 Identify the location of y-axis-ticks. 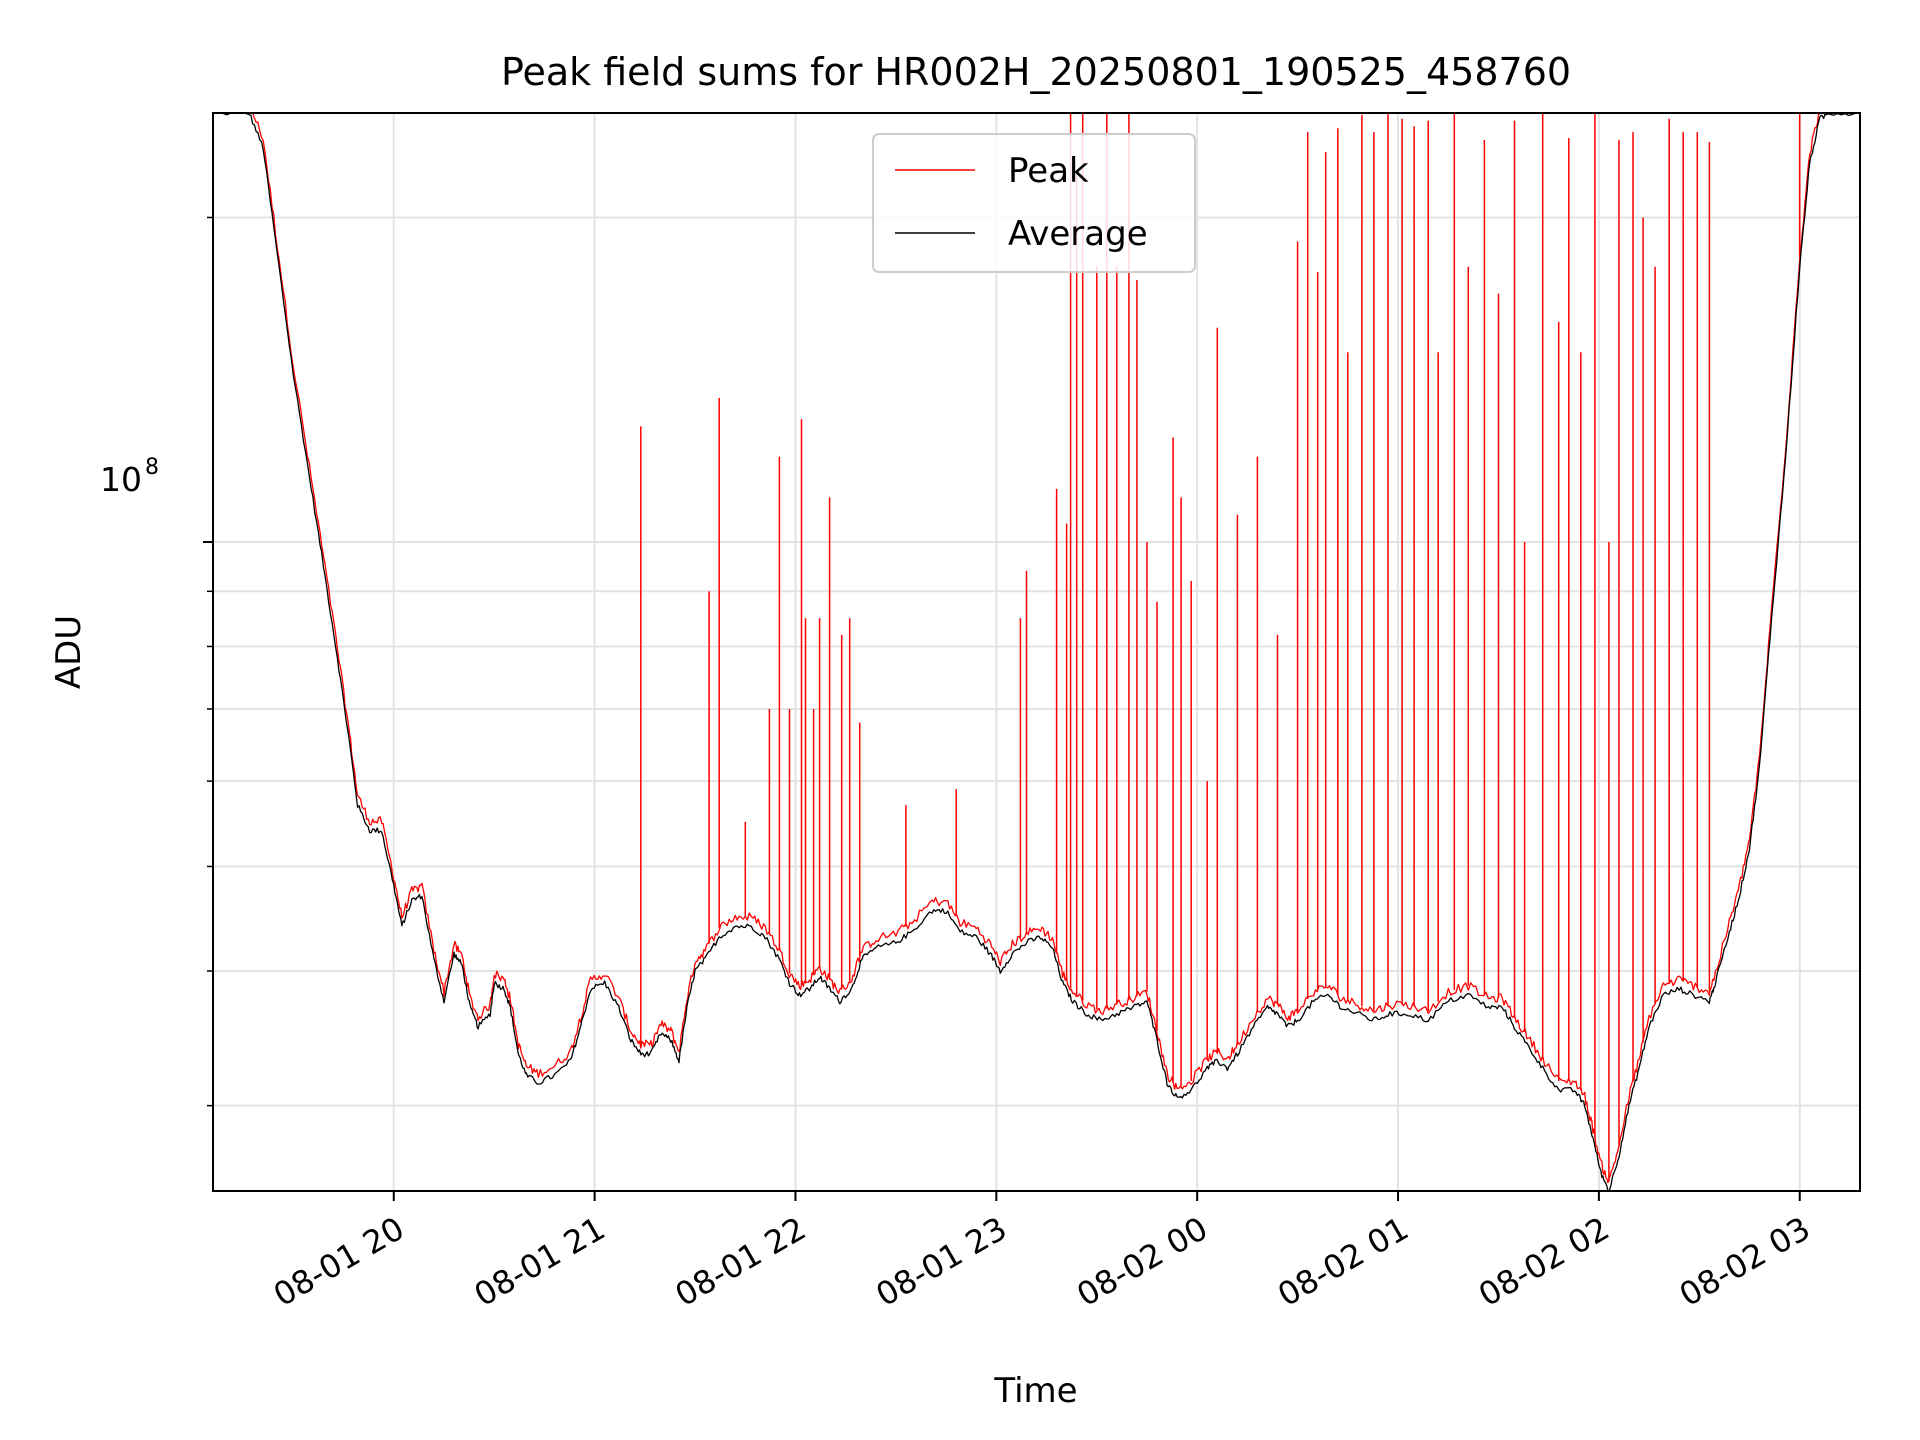
(208, 661).